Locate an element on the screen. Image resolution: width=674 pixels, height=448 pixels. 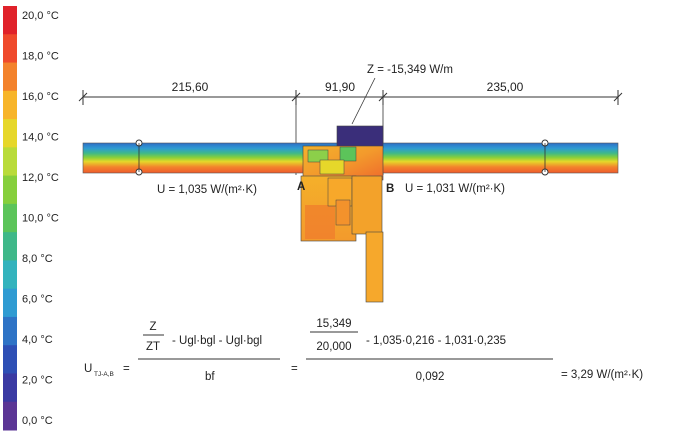
scale-tick-label: 4,0 °C is located at coordinates (37, 340).